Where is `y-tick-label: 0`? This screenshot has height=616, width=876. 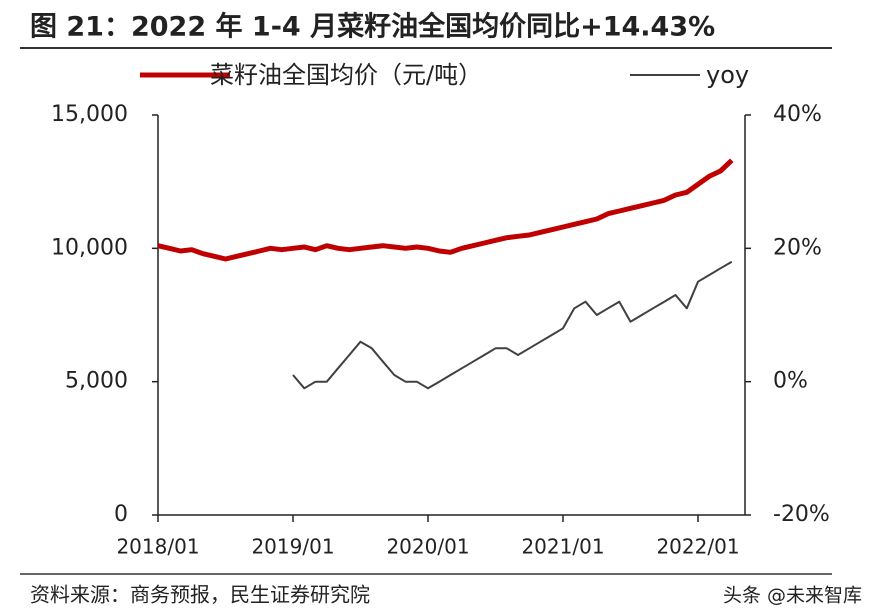
y-tick-label: 0 is located at coordinates (121, 514).